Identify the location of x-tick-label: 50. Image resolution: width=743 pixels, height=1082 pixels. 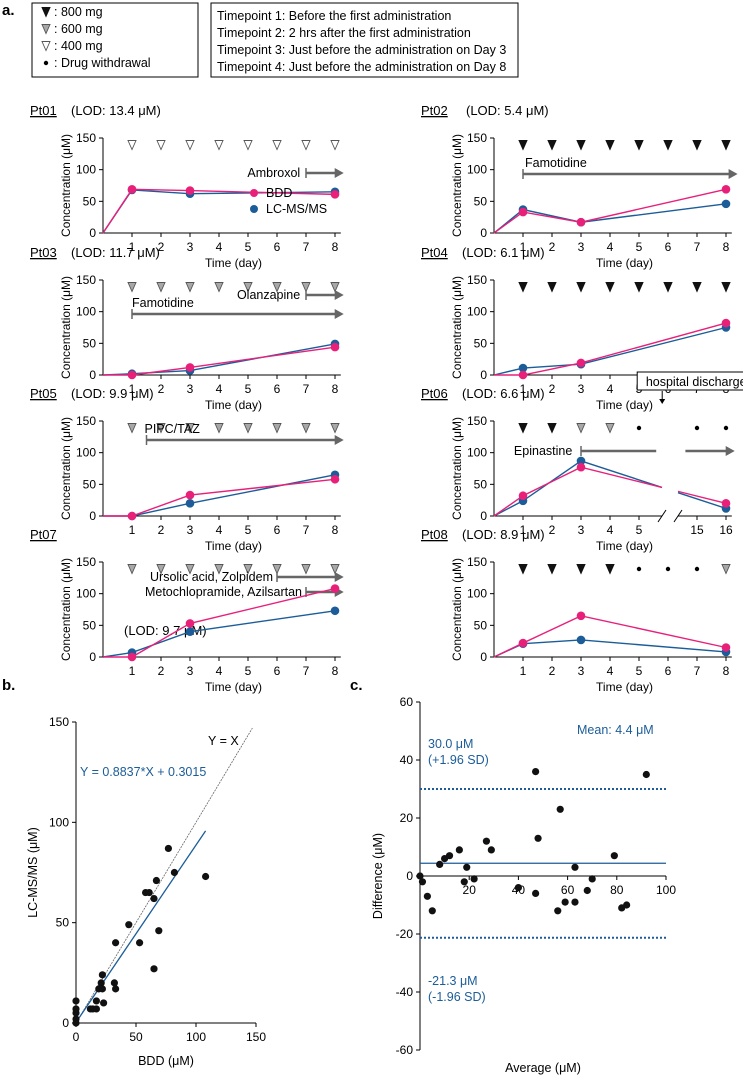
(136, 1037).